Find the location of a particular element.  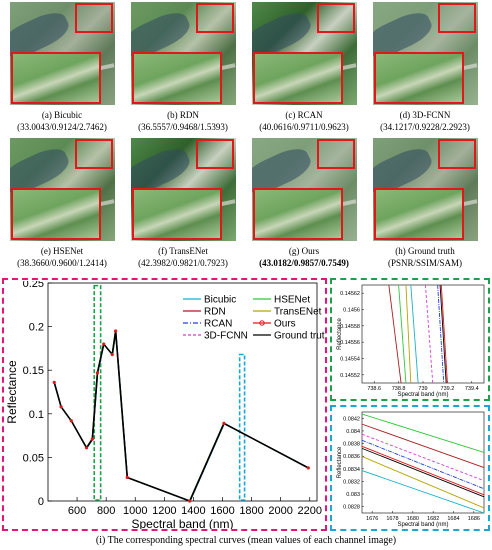

legend-label: RCAN is located at coordinates (218, 324).